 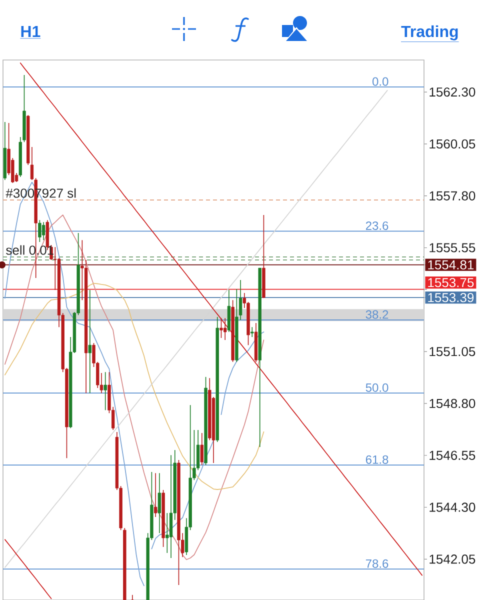 I want to click on annotation: 61.8, so click(x=377, y=459).